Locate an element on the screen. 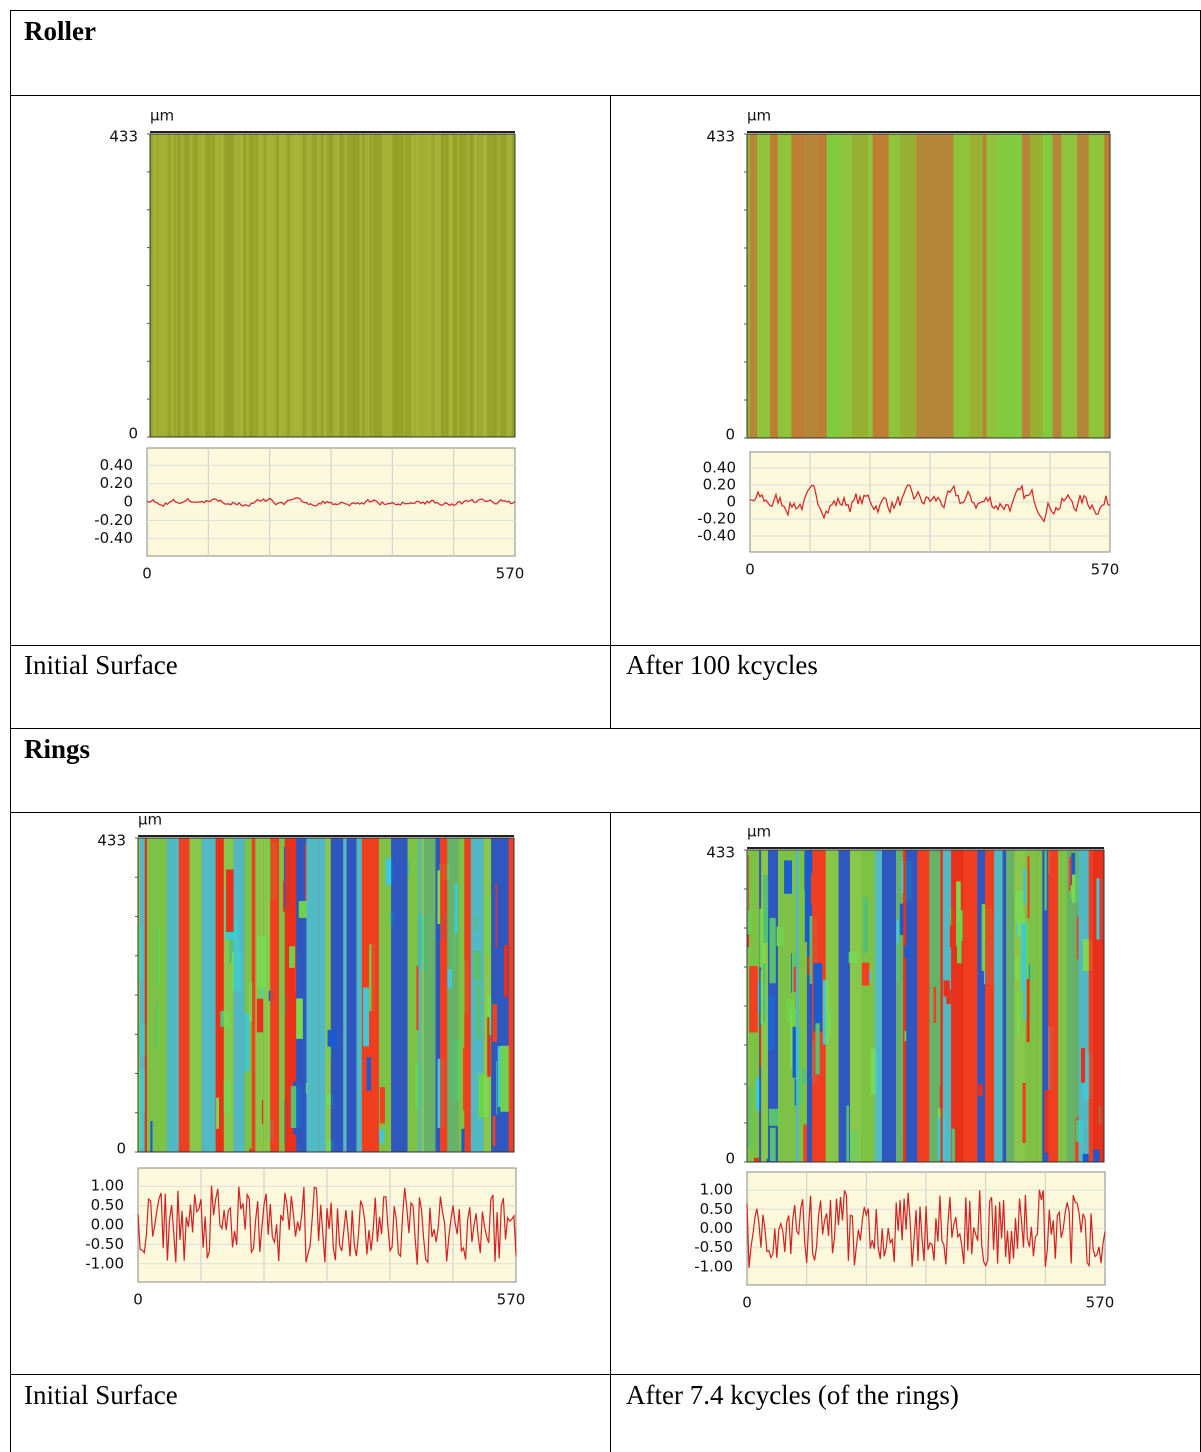  table-border is located at coordinates (610, 411).